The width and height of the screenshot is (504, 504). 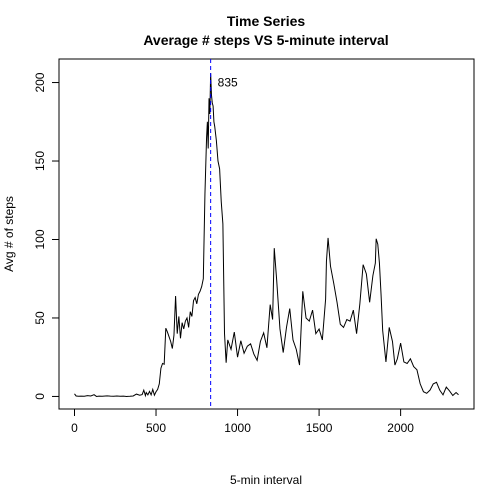 I want to click on x-axis-label: 5-min interval, so click(x=266, y=480).